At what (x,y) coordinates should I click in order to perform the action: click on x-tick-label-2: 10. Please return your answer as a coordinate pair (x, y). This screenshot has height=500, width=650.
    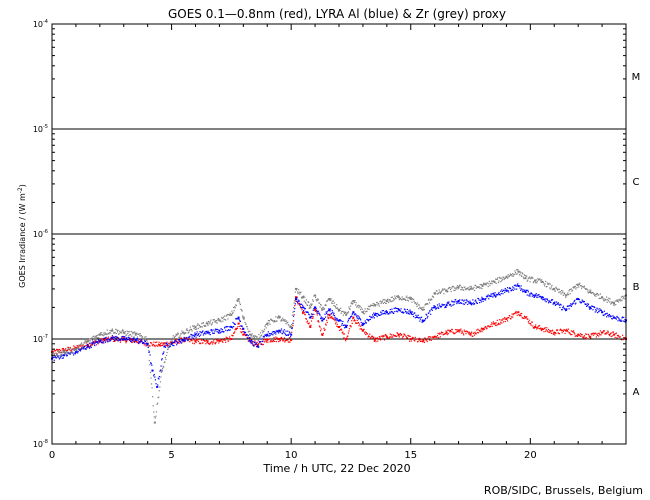
    Looking at the image, I should click on (291, 455).